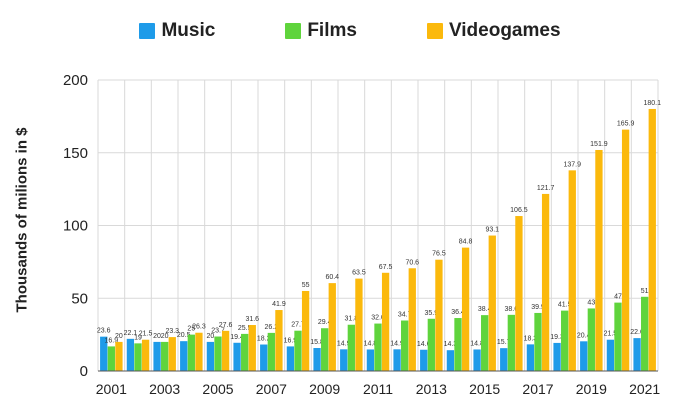 The width and height of the screenshot is (700, 413). I want to click on bar-music-2009, so click(317, 359).